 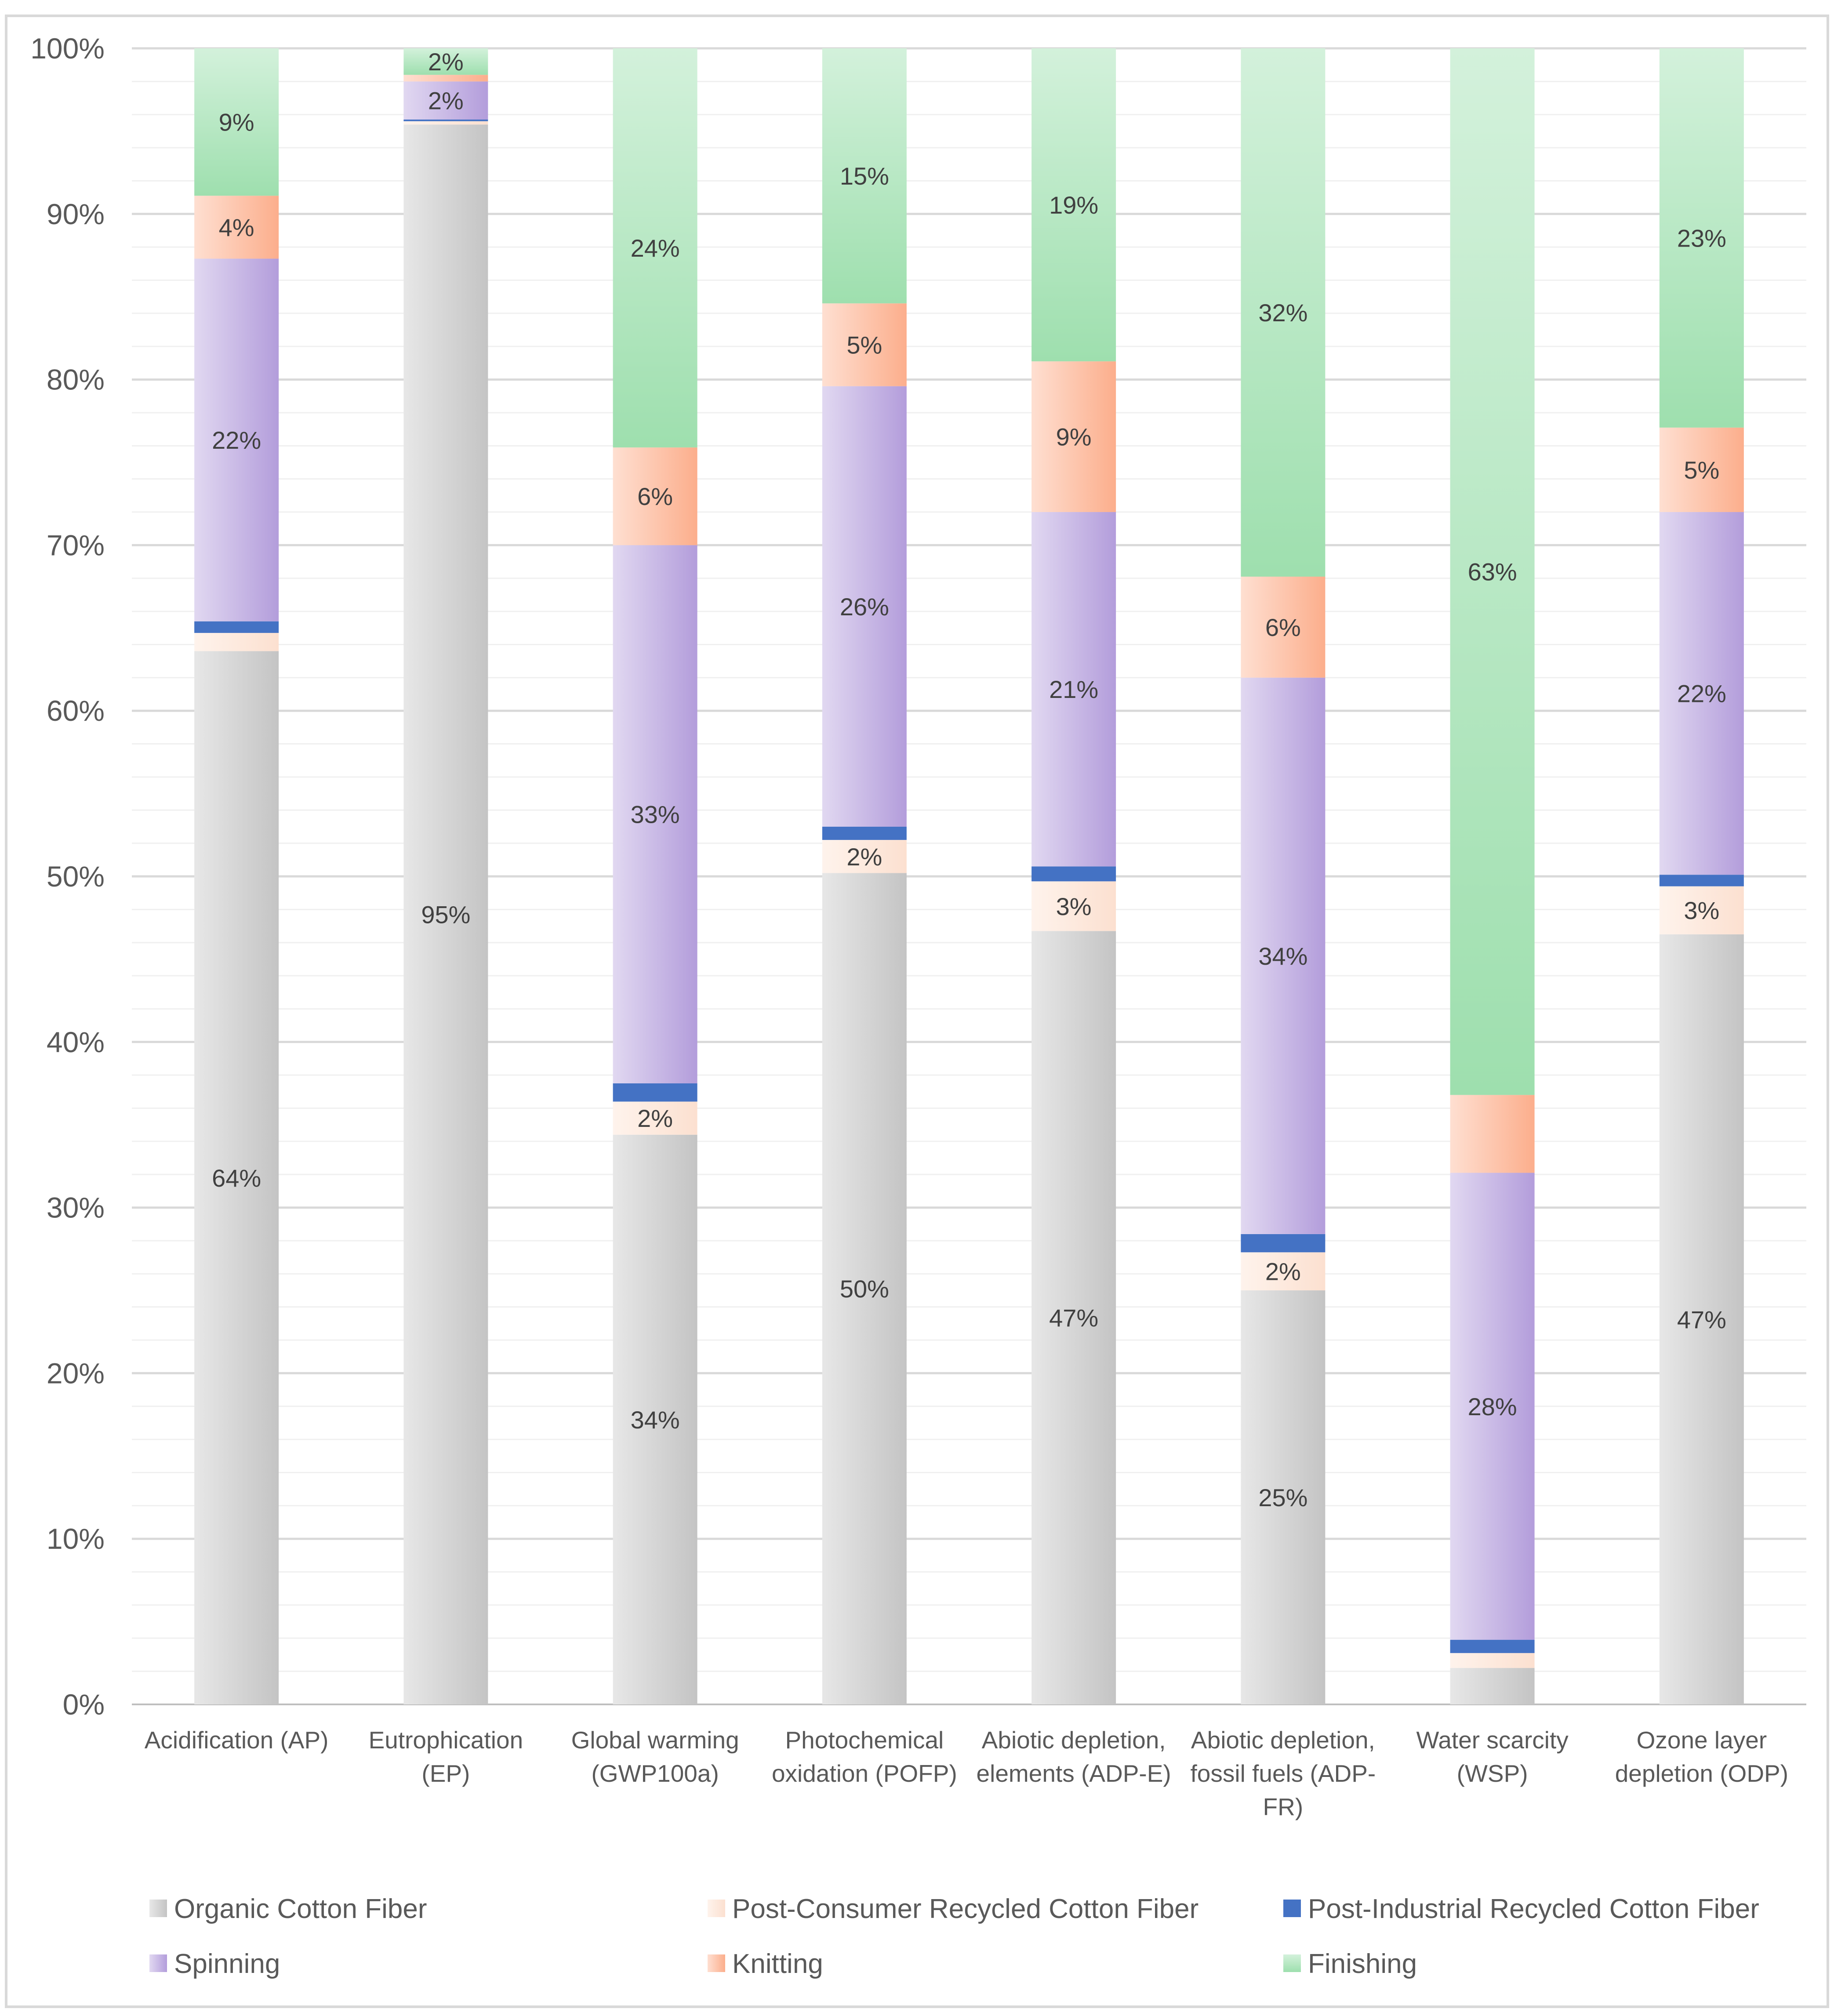 I want to click on x-category-label: Eutrophication, so click(x=446, y=1740).